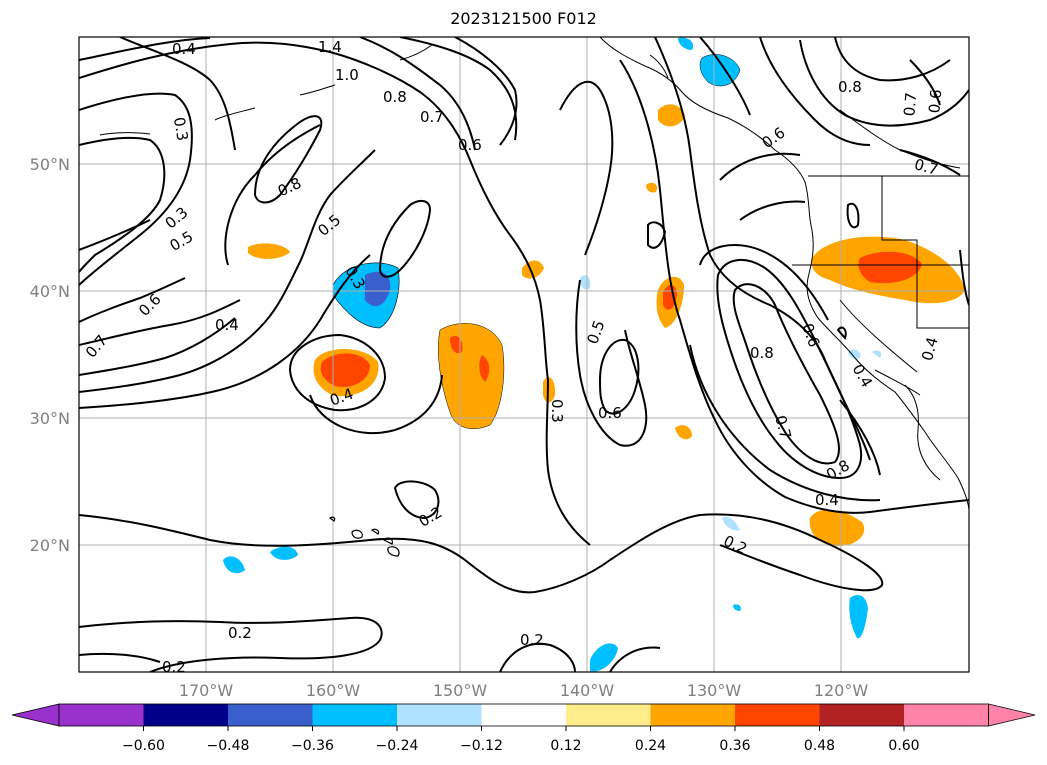 The image size is (1047, 765). What do you see at coordinates (903, 746) in the screenshot?
I see `colorbar-tick-label: 0.60` at bounding box center [903, 746].